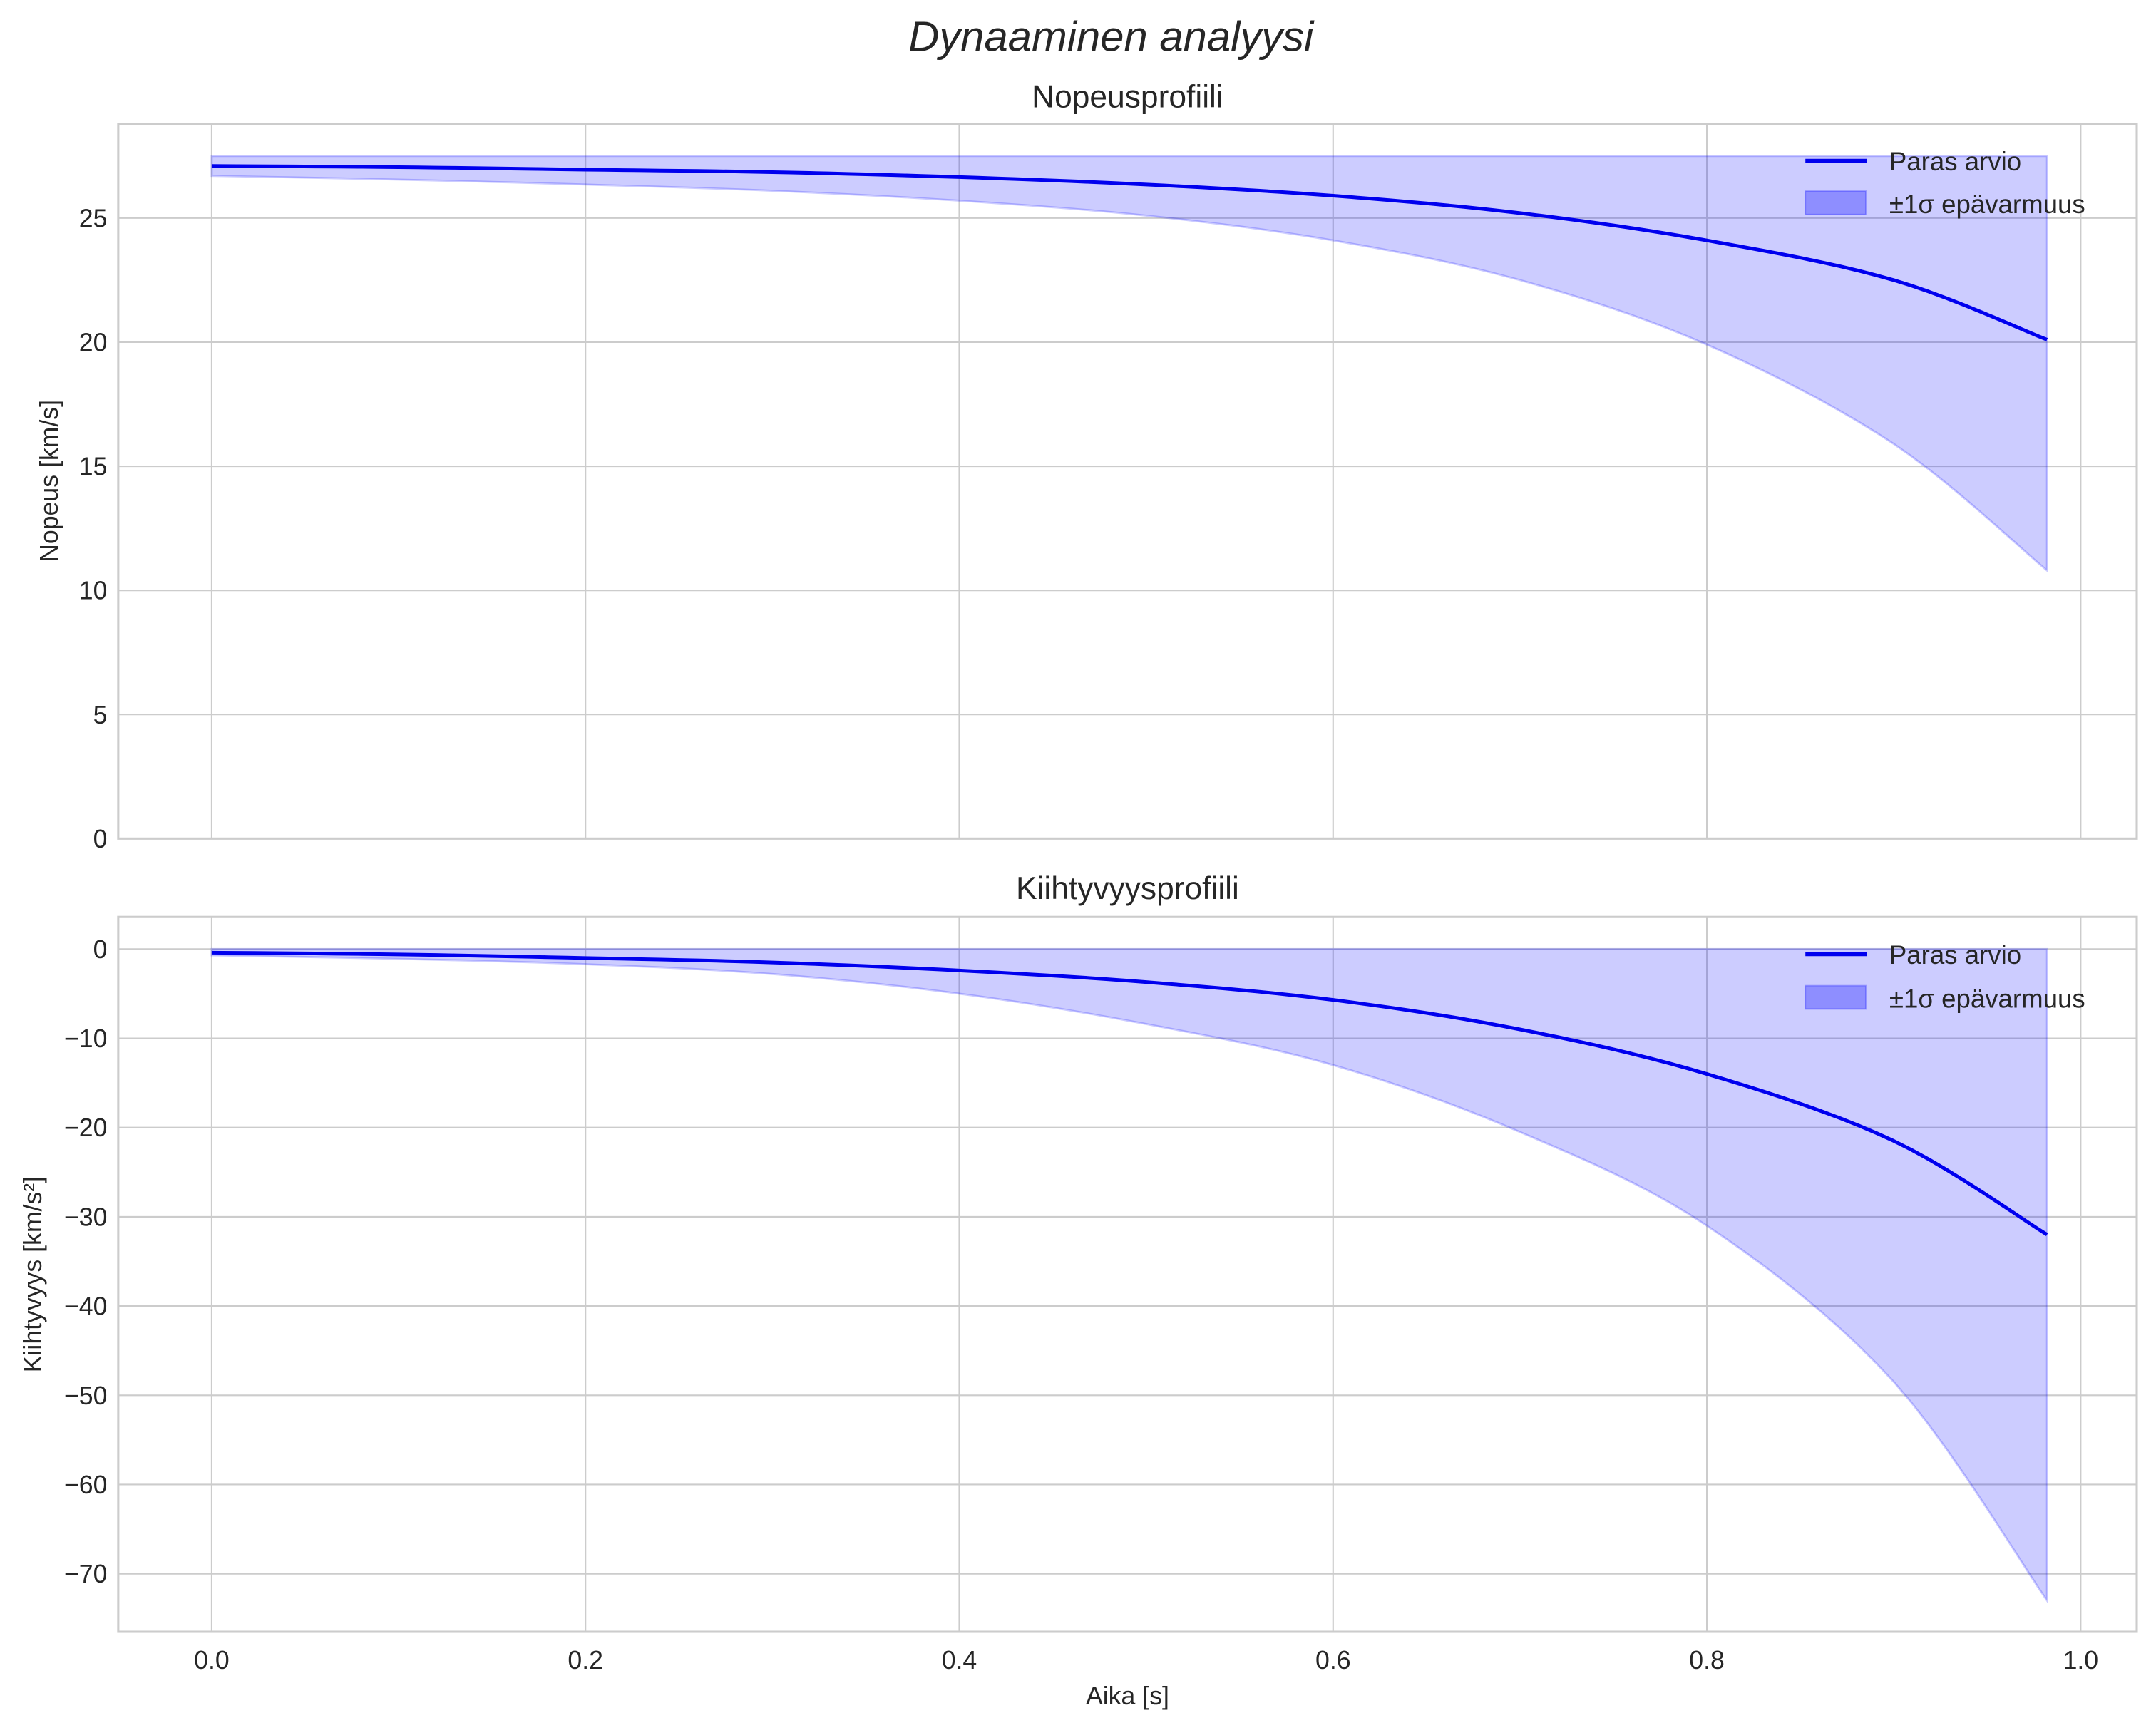  Describe the element at coordinates (1707, 1660) in the screenshot. I see `x-tick-label: 0.8` at that location.